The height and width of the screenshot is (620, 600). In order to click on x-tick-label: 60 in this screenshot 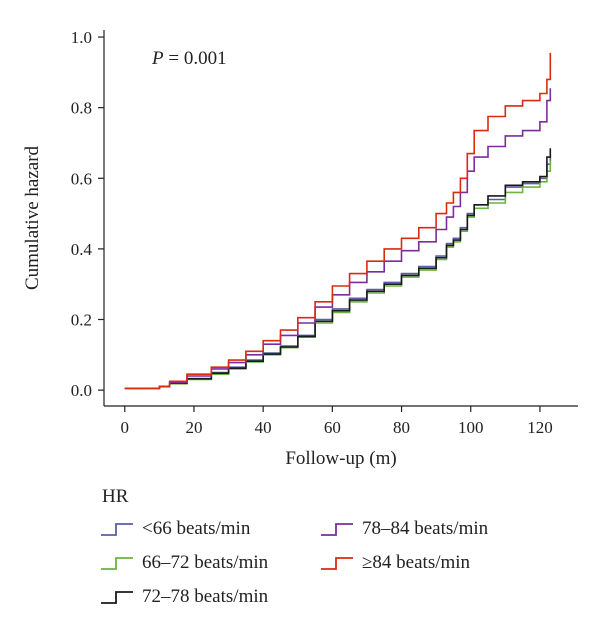, I will do `click(332, 427)`.